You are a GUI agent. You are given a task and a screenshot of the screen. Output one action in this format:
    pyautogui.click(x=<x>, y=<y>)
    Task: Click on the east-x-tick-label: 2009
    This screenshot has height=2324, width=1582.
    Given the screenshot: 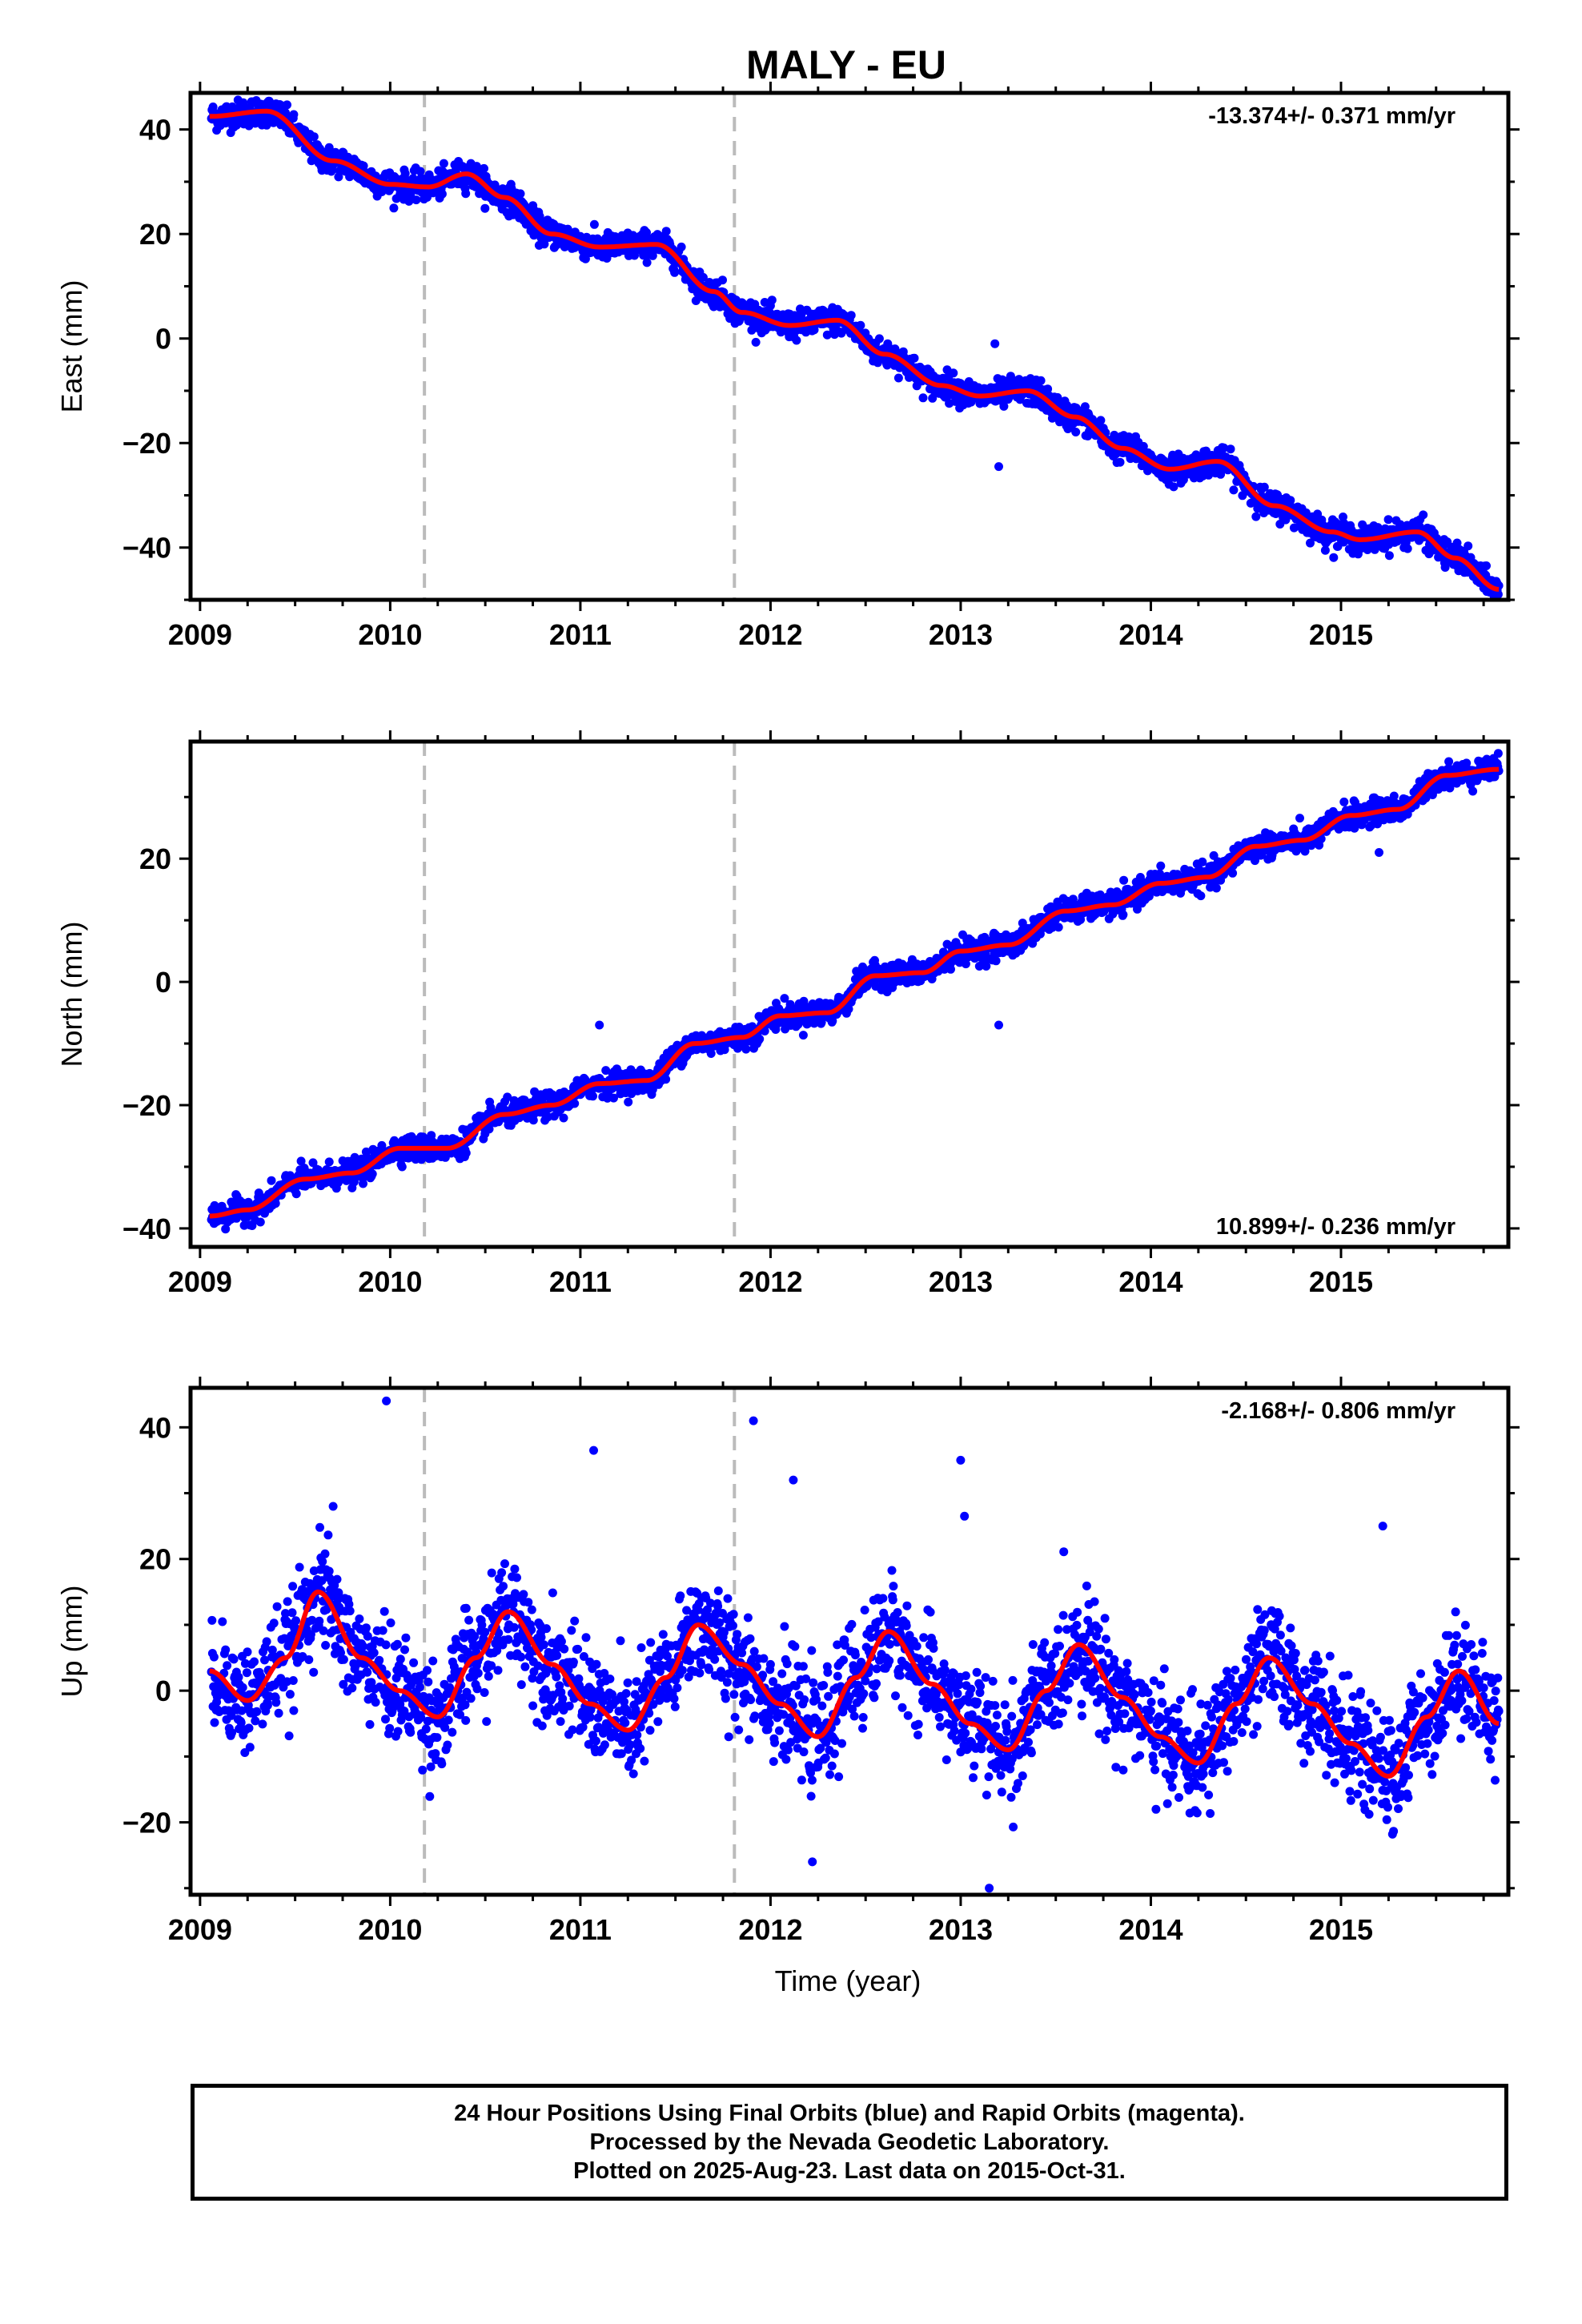 What is the action you would take?
    pyautogui.click(x=200, y=634)
    